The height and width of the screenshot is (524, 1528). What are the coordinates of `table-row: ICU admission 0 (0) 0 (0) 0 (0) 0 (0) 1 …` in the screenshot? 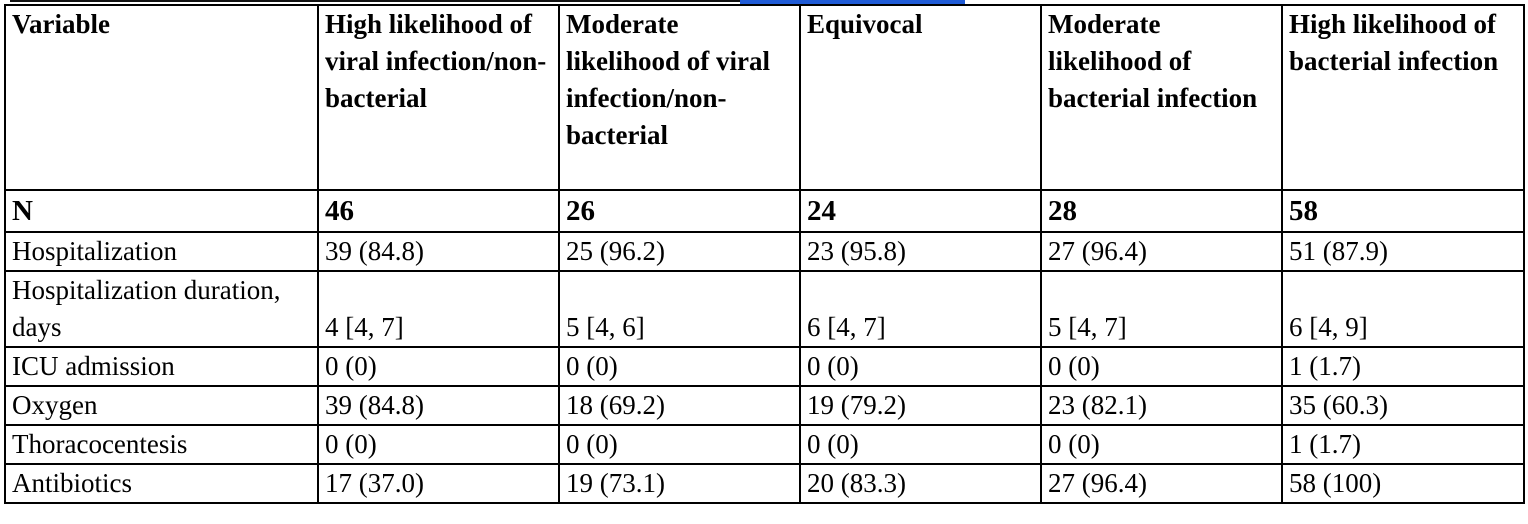 It's located at (764, 366).